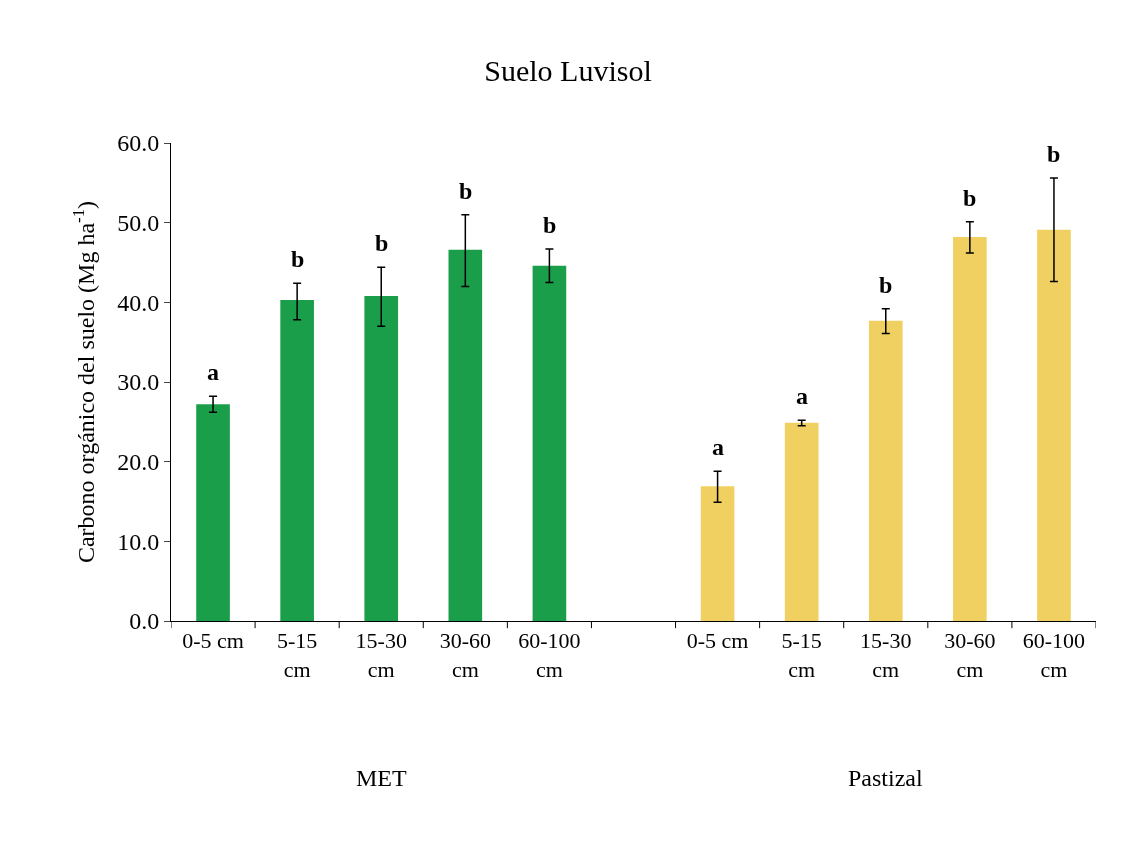 This screenshot has width=1136, height=858. Describe the element at coordinates (568, 71) in the screenshot. I see `chart-title: Suelo Luvisol` at that location.